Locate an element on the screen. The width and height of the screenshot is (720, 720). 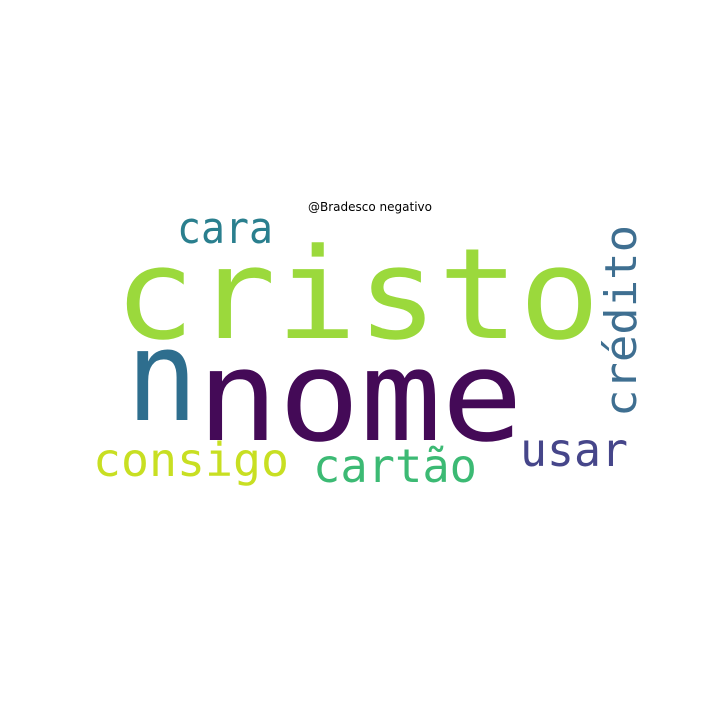
word-cara: cara is located at coordinates (225, 228).